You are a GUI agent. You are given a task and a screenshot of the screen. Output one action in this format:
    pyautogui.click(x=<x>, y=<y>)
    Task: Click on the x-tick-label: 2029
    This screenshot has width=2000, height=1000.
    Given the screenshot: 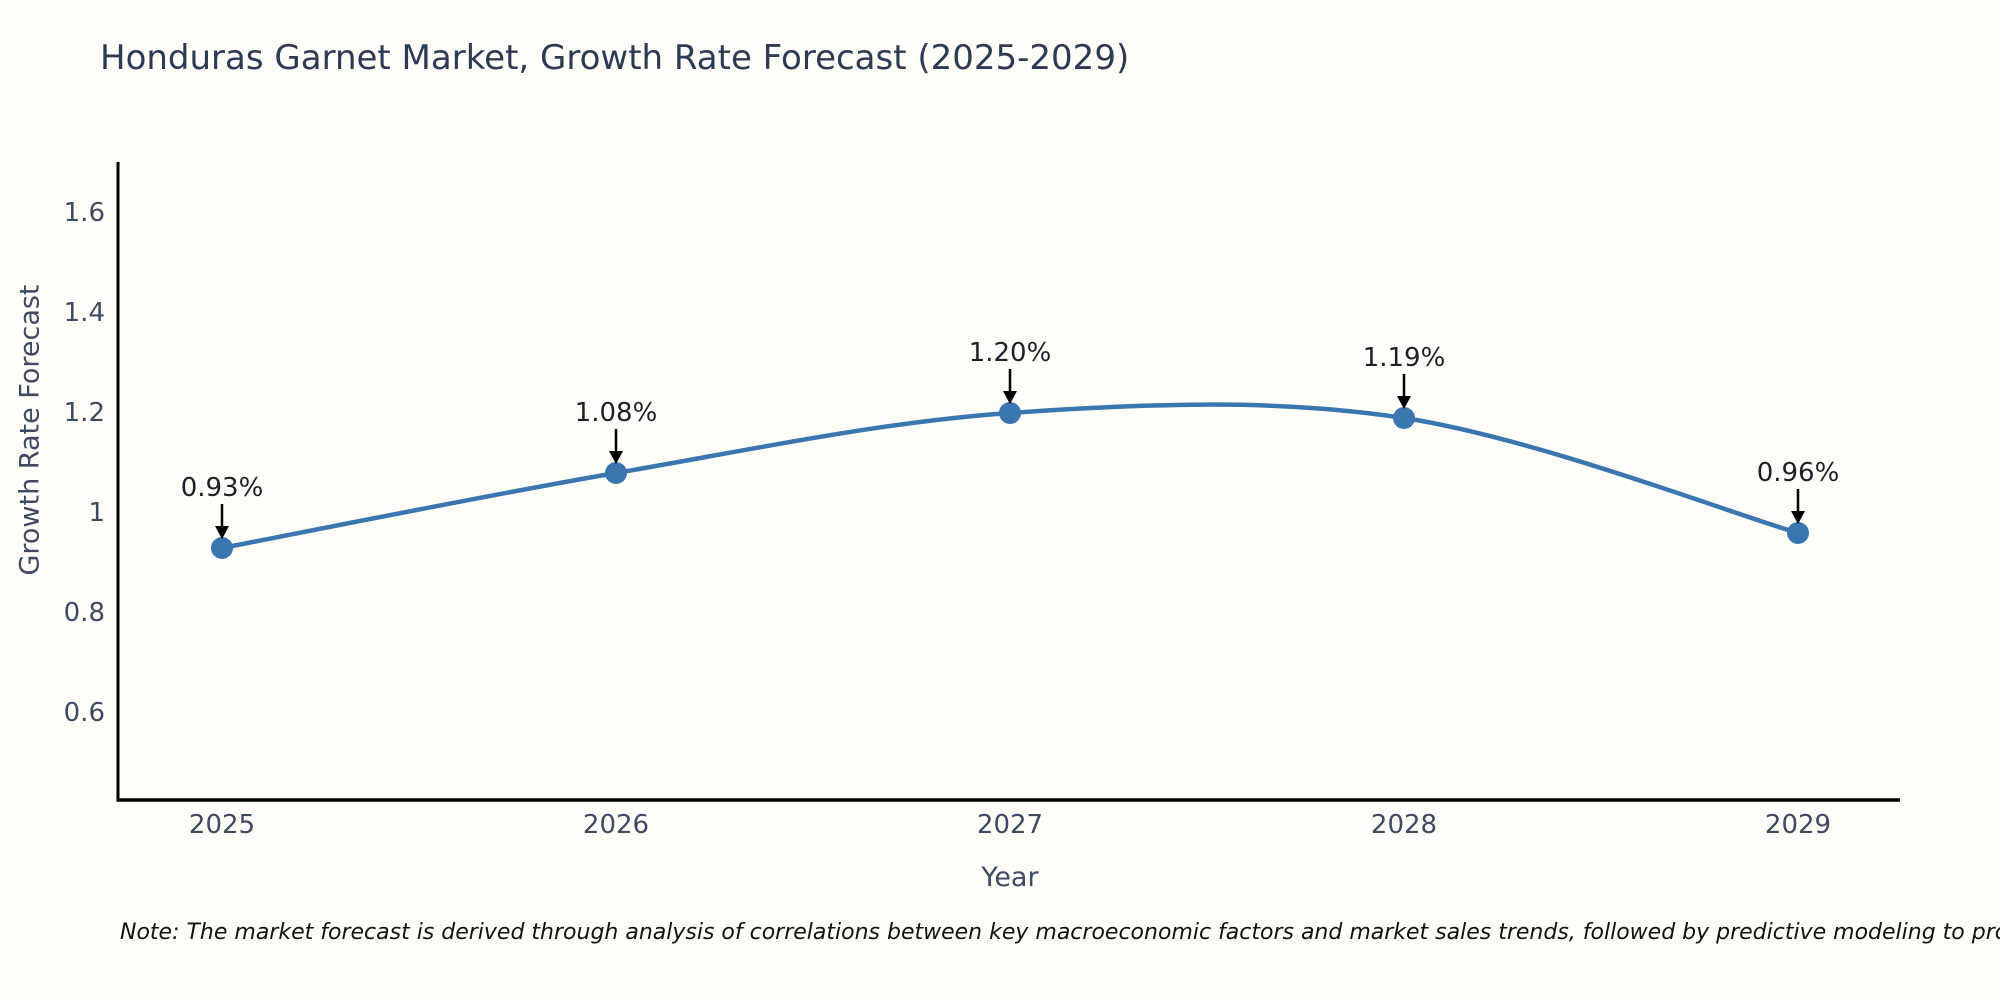 What is the action you would take?
    pyautogui.click(x=1798, y=825)
    